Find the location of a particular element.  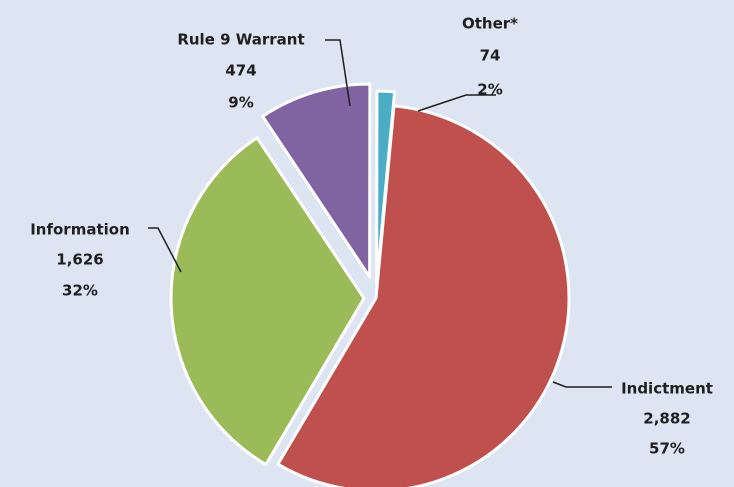

pie-slice-rule-9-warrant is located at coordinates (316, 180).